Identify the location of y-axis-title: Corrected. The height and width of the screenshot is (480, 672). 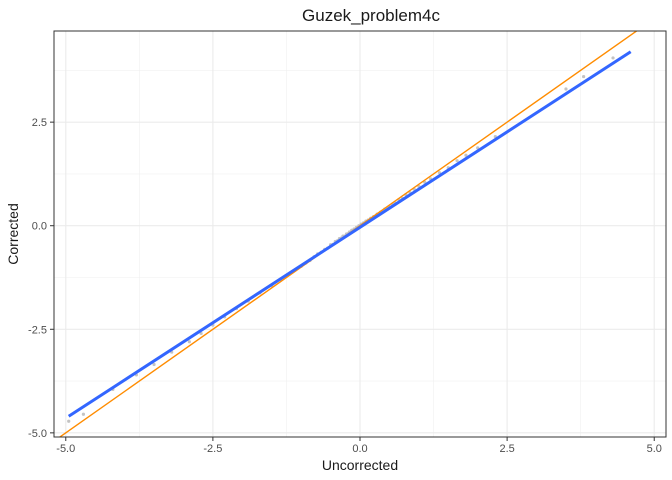
(13, 233).